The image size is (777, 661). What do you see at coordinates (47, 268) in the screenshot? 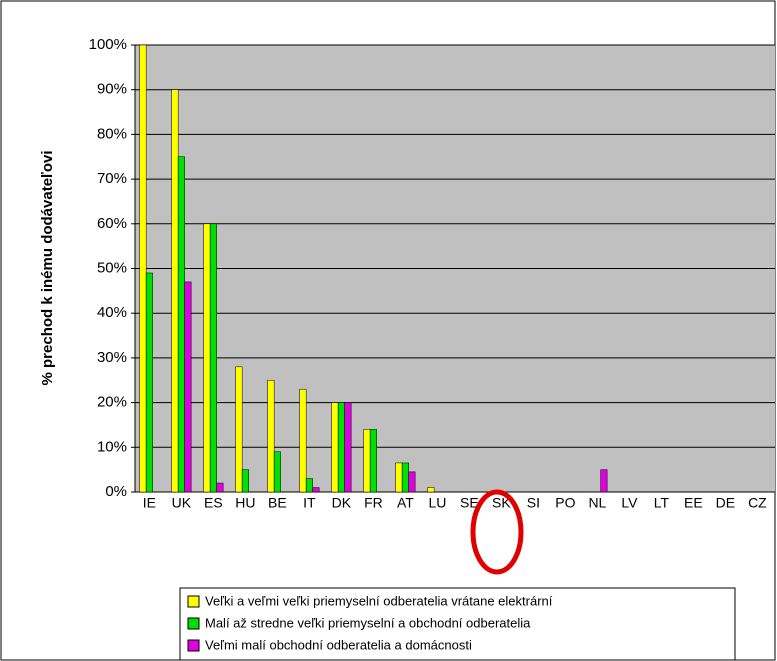
I see `y-axis-title: % prechod k inému dodávateľovi` at bounding box center [47, 268].